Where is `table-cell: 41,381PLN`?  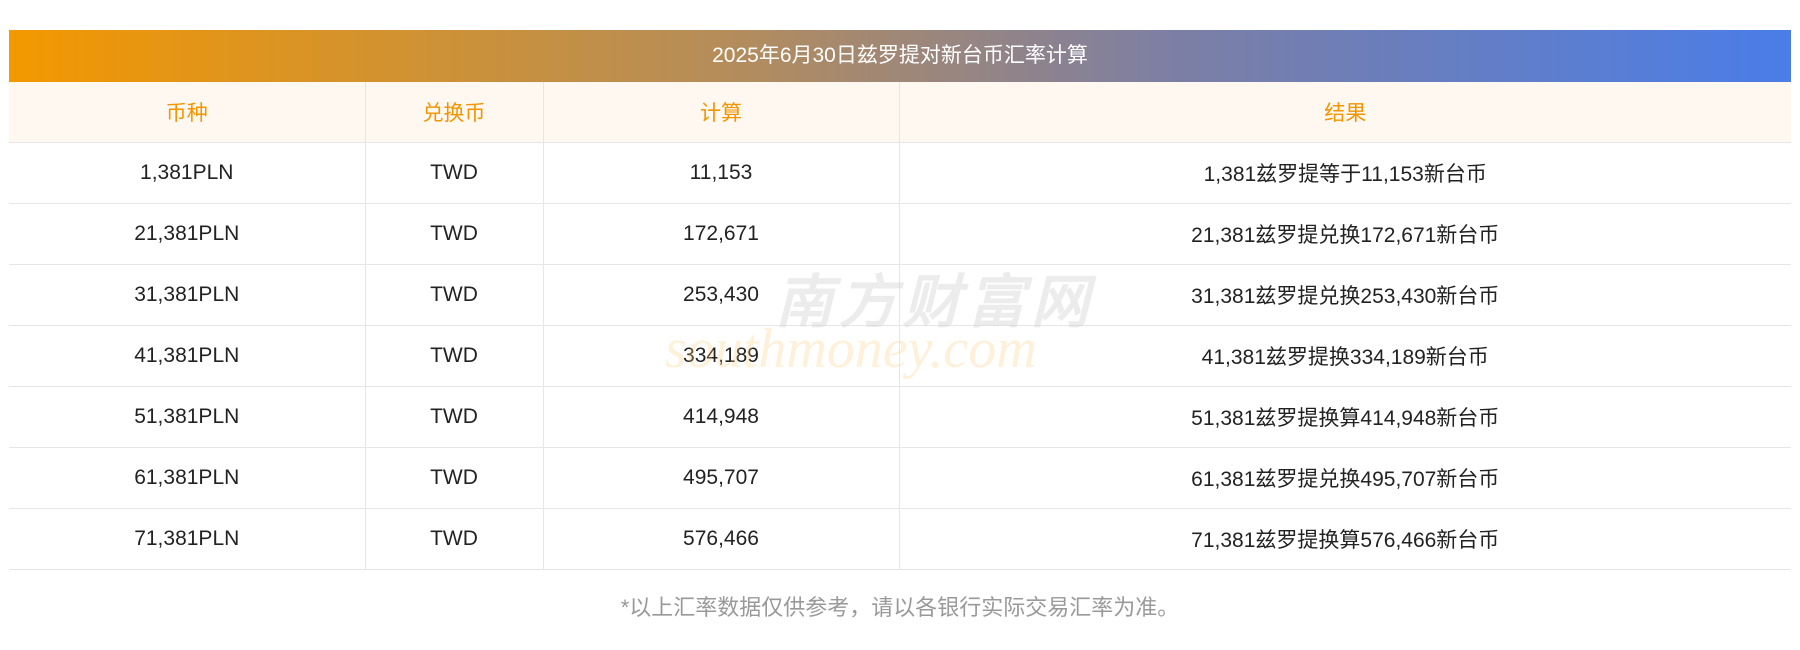 table-cell: 41,381PLN is located at coordinates (187, 356).